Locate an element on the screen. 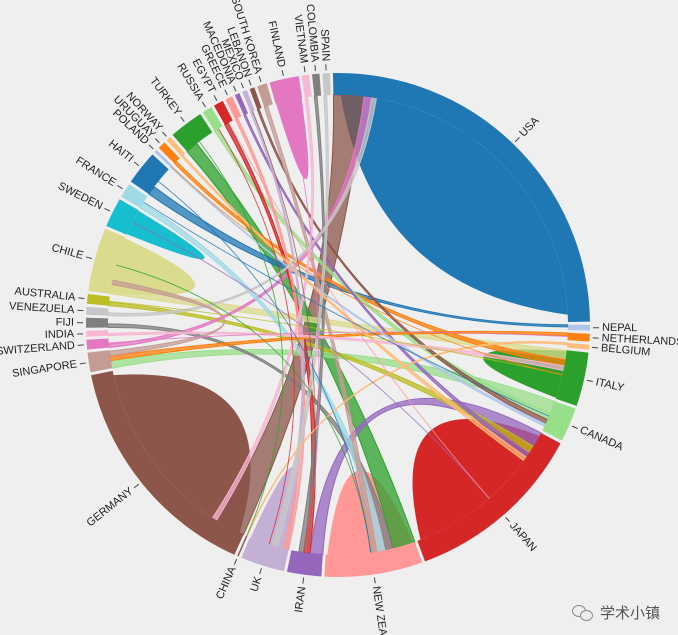 The image size is (678, 635). arc-colombia is located at coordinates (317, 85).